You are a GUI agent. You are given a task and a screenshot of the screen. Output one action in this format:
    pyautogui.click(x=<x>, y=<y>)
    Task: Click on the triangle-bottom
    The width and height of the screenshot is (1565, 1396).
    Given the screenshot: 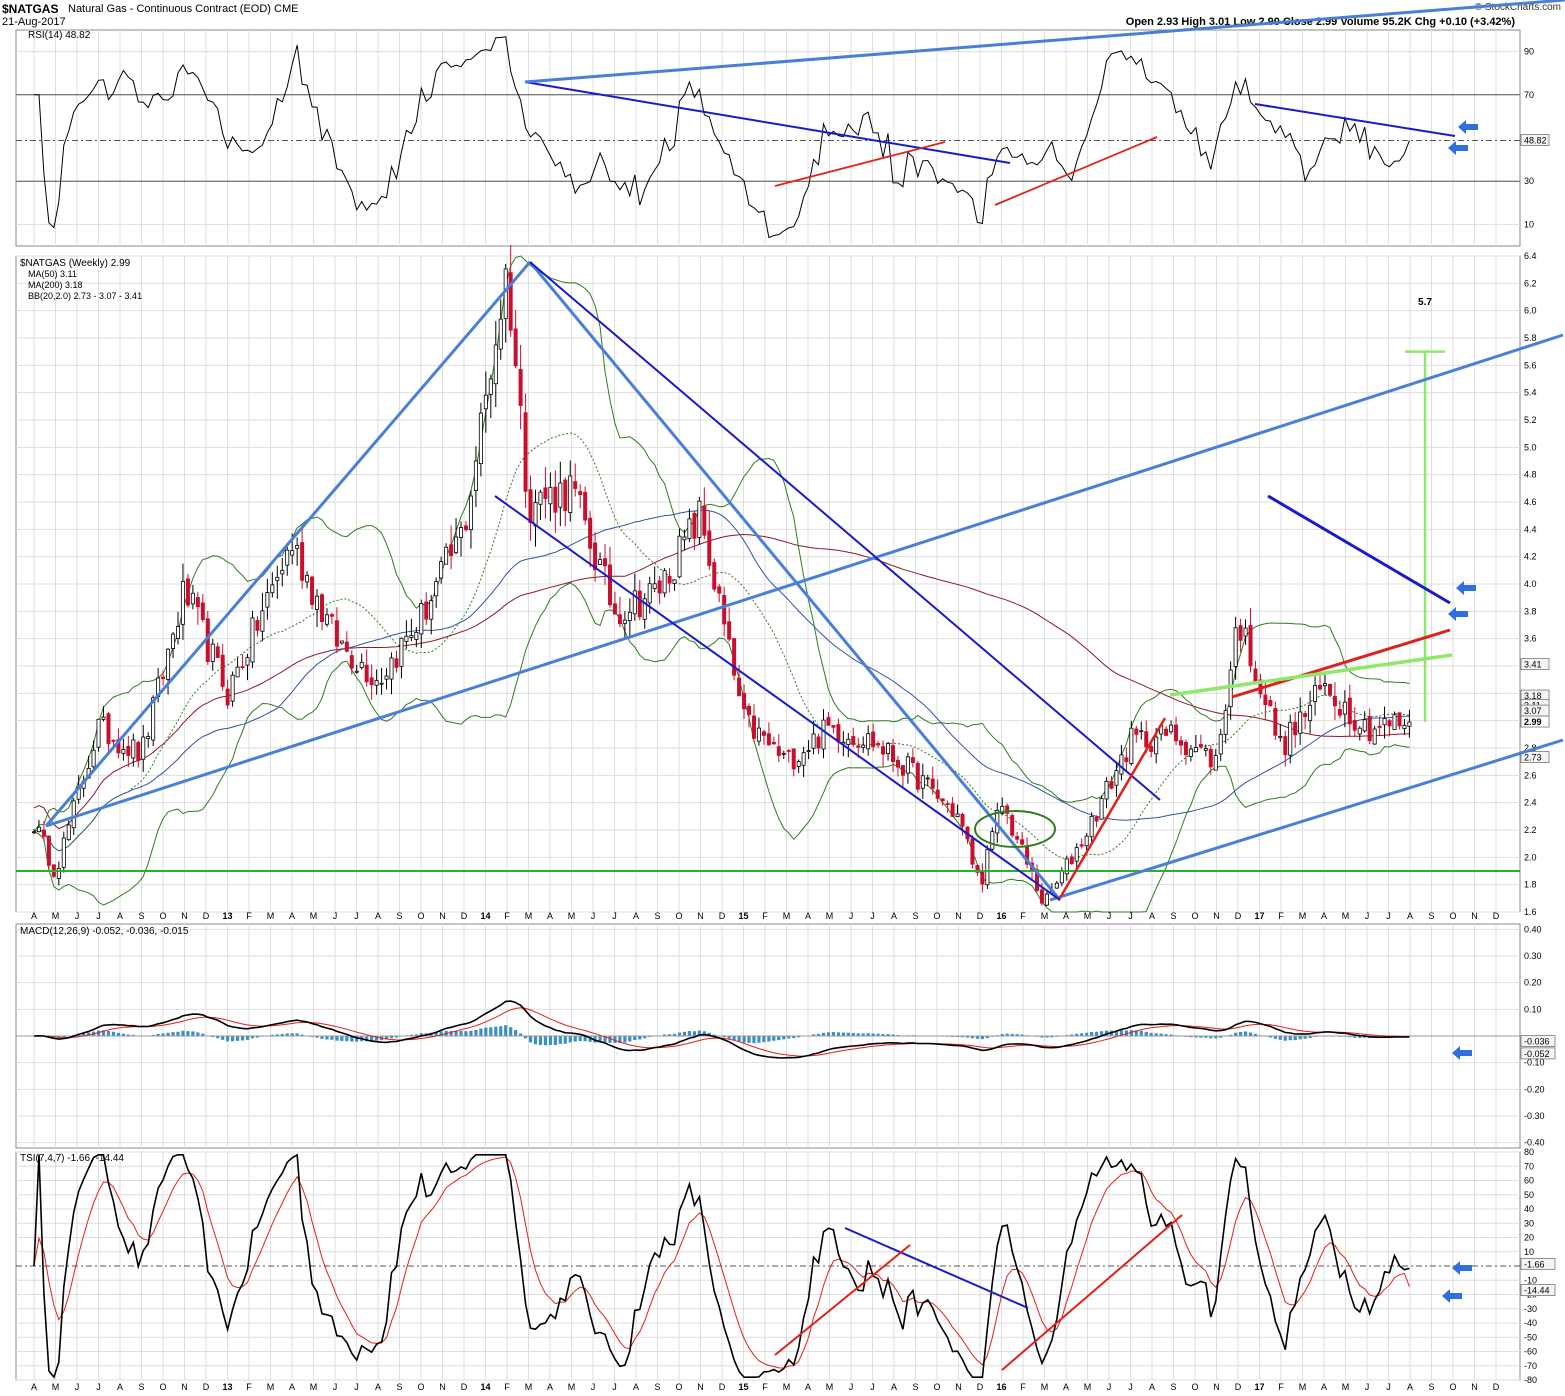 What is the action you would take?
    pyautogui.click(x=1341, y=663)
    